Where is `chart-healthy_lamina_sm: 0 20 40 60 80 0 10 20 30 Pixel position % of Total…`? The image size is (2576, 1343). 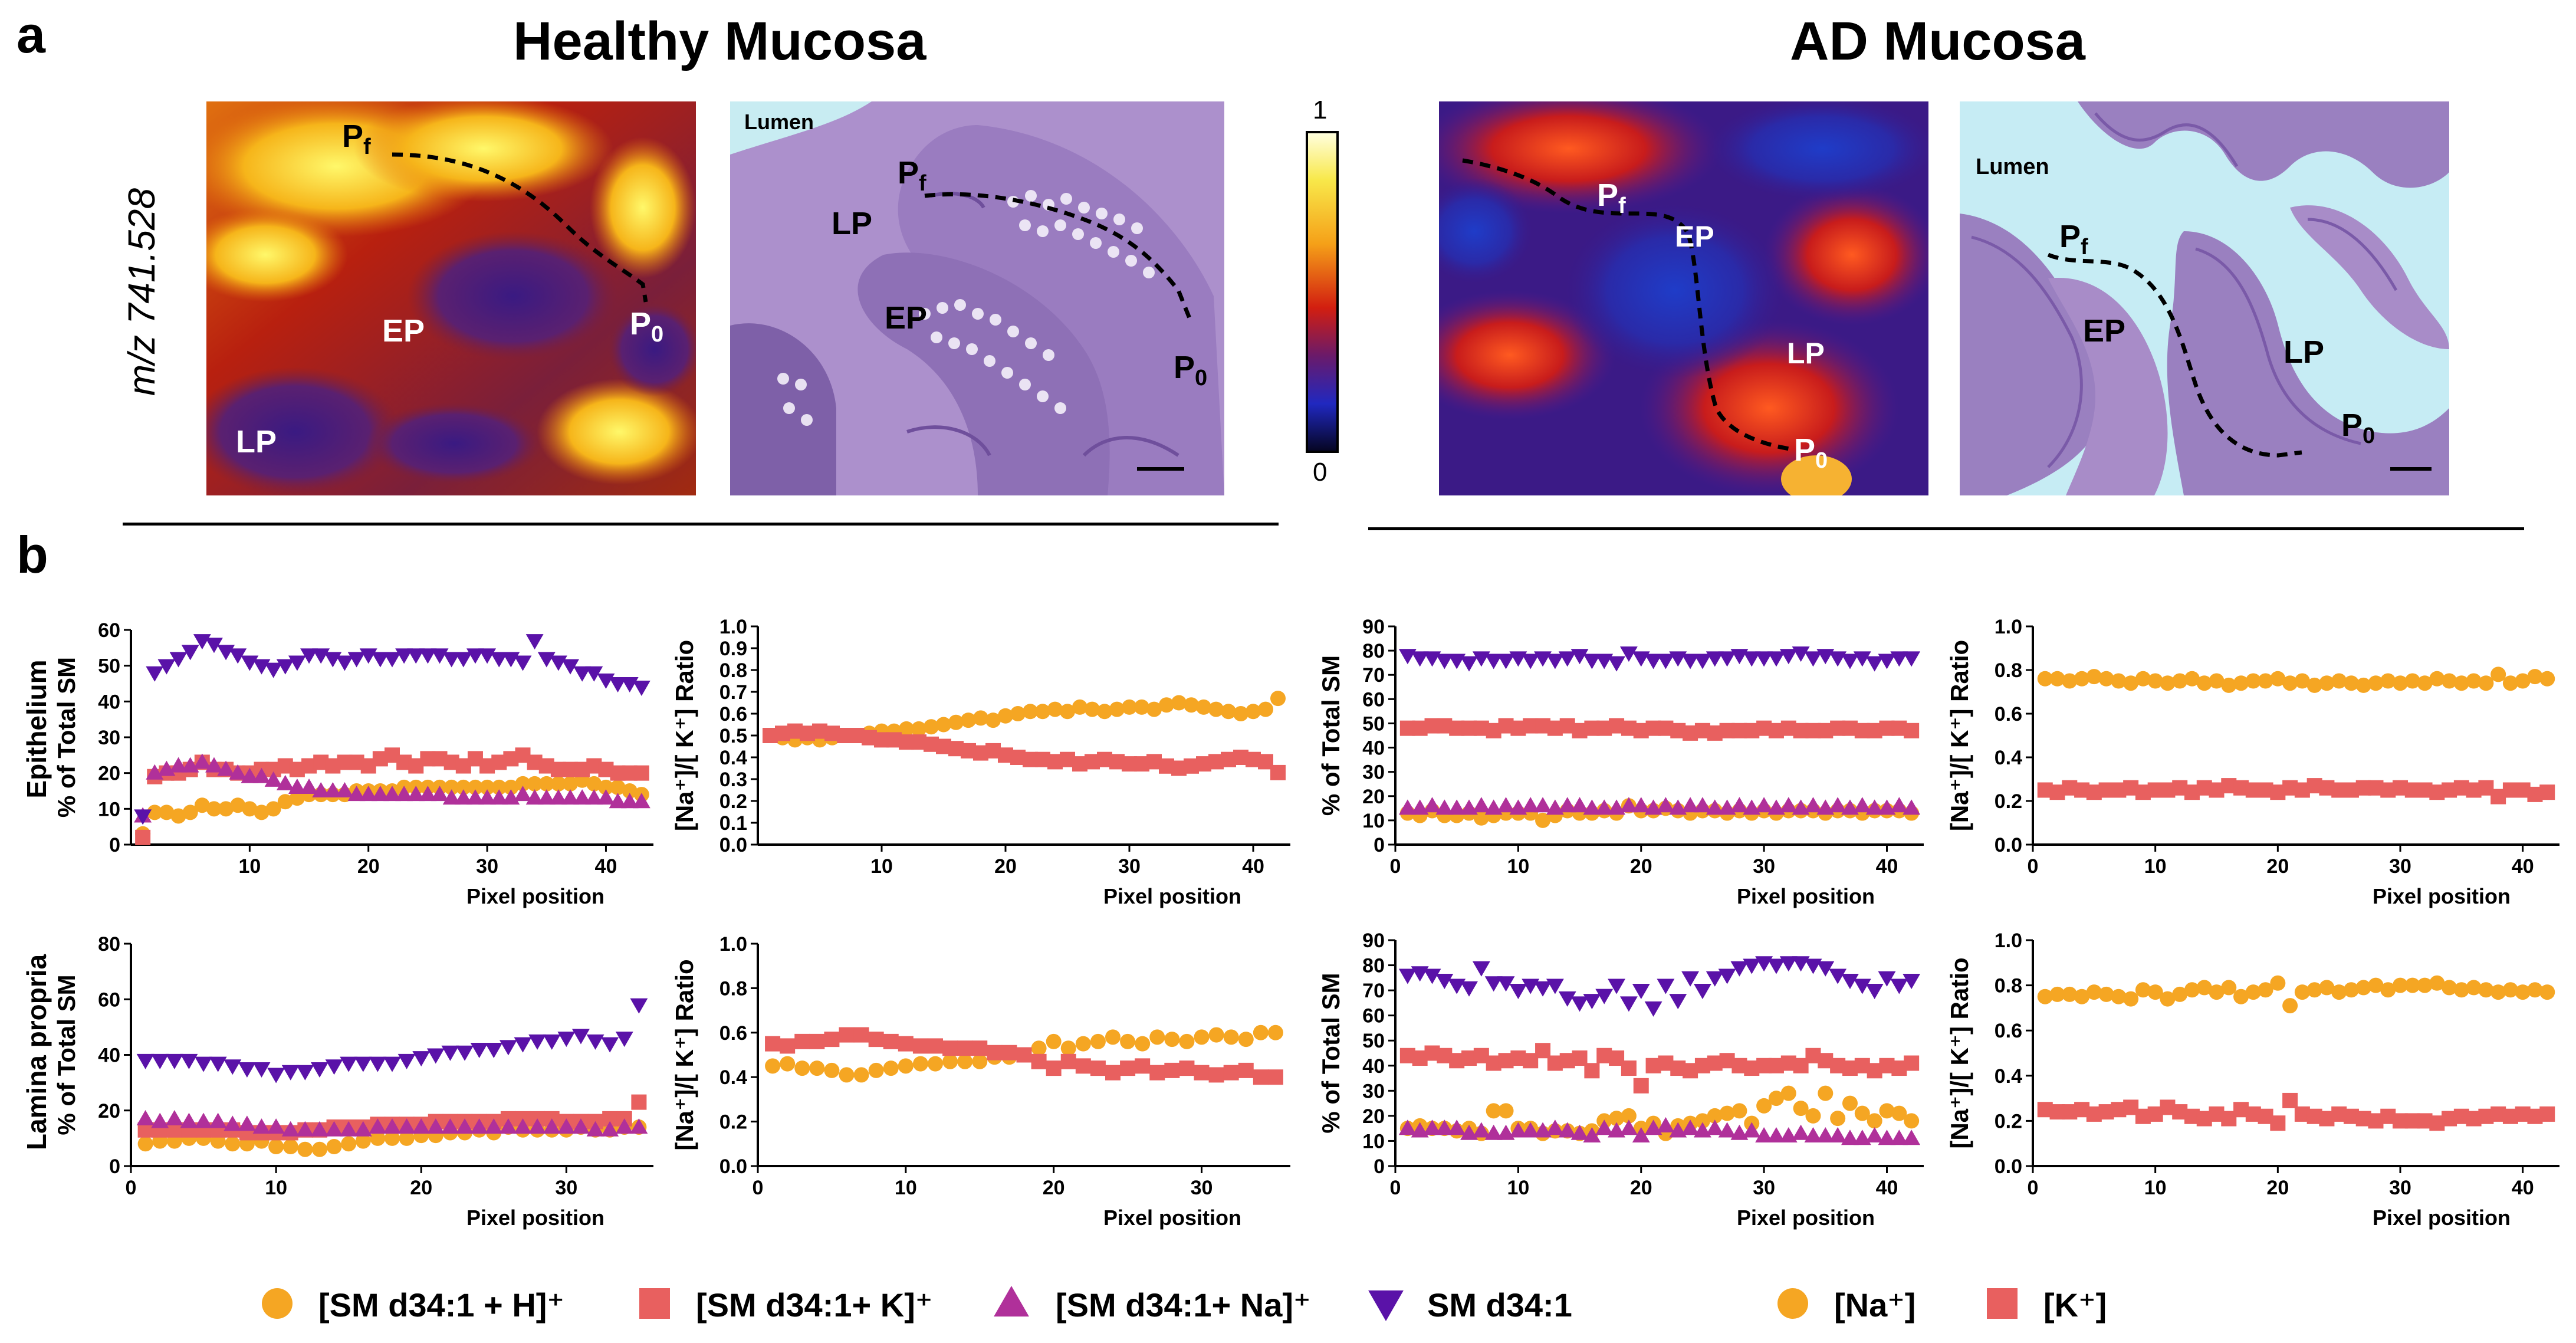 chart-healthy_lamina_sm: 0 20 40 60 80 0 10 20 30 Pixel position % of Total… is located at coordinates (353, 1081).